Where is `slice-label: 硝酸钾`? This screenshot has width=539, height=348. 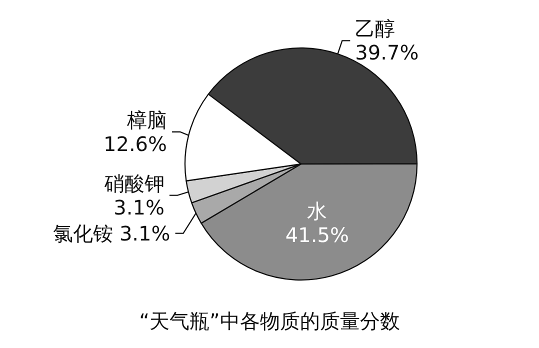
slice-label: 硝酸钾 is located at coordinates (133, 183).